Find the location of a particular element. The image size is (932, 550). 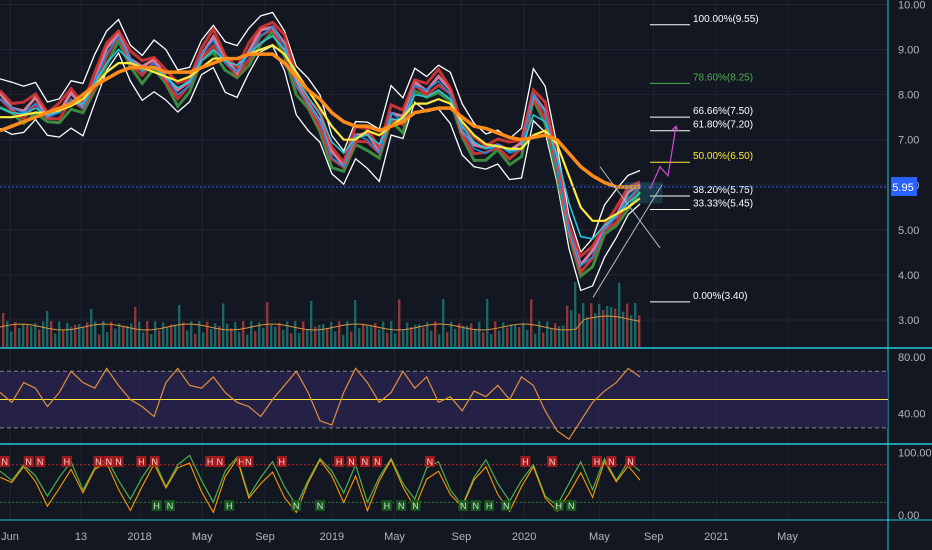

volume-bars is located at coordinates (320, 314).